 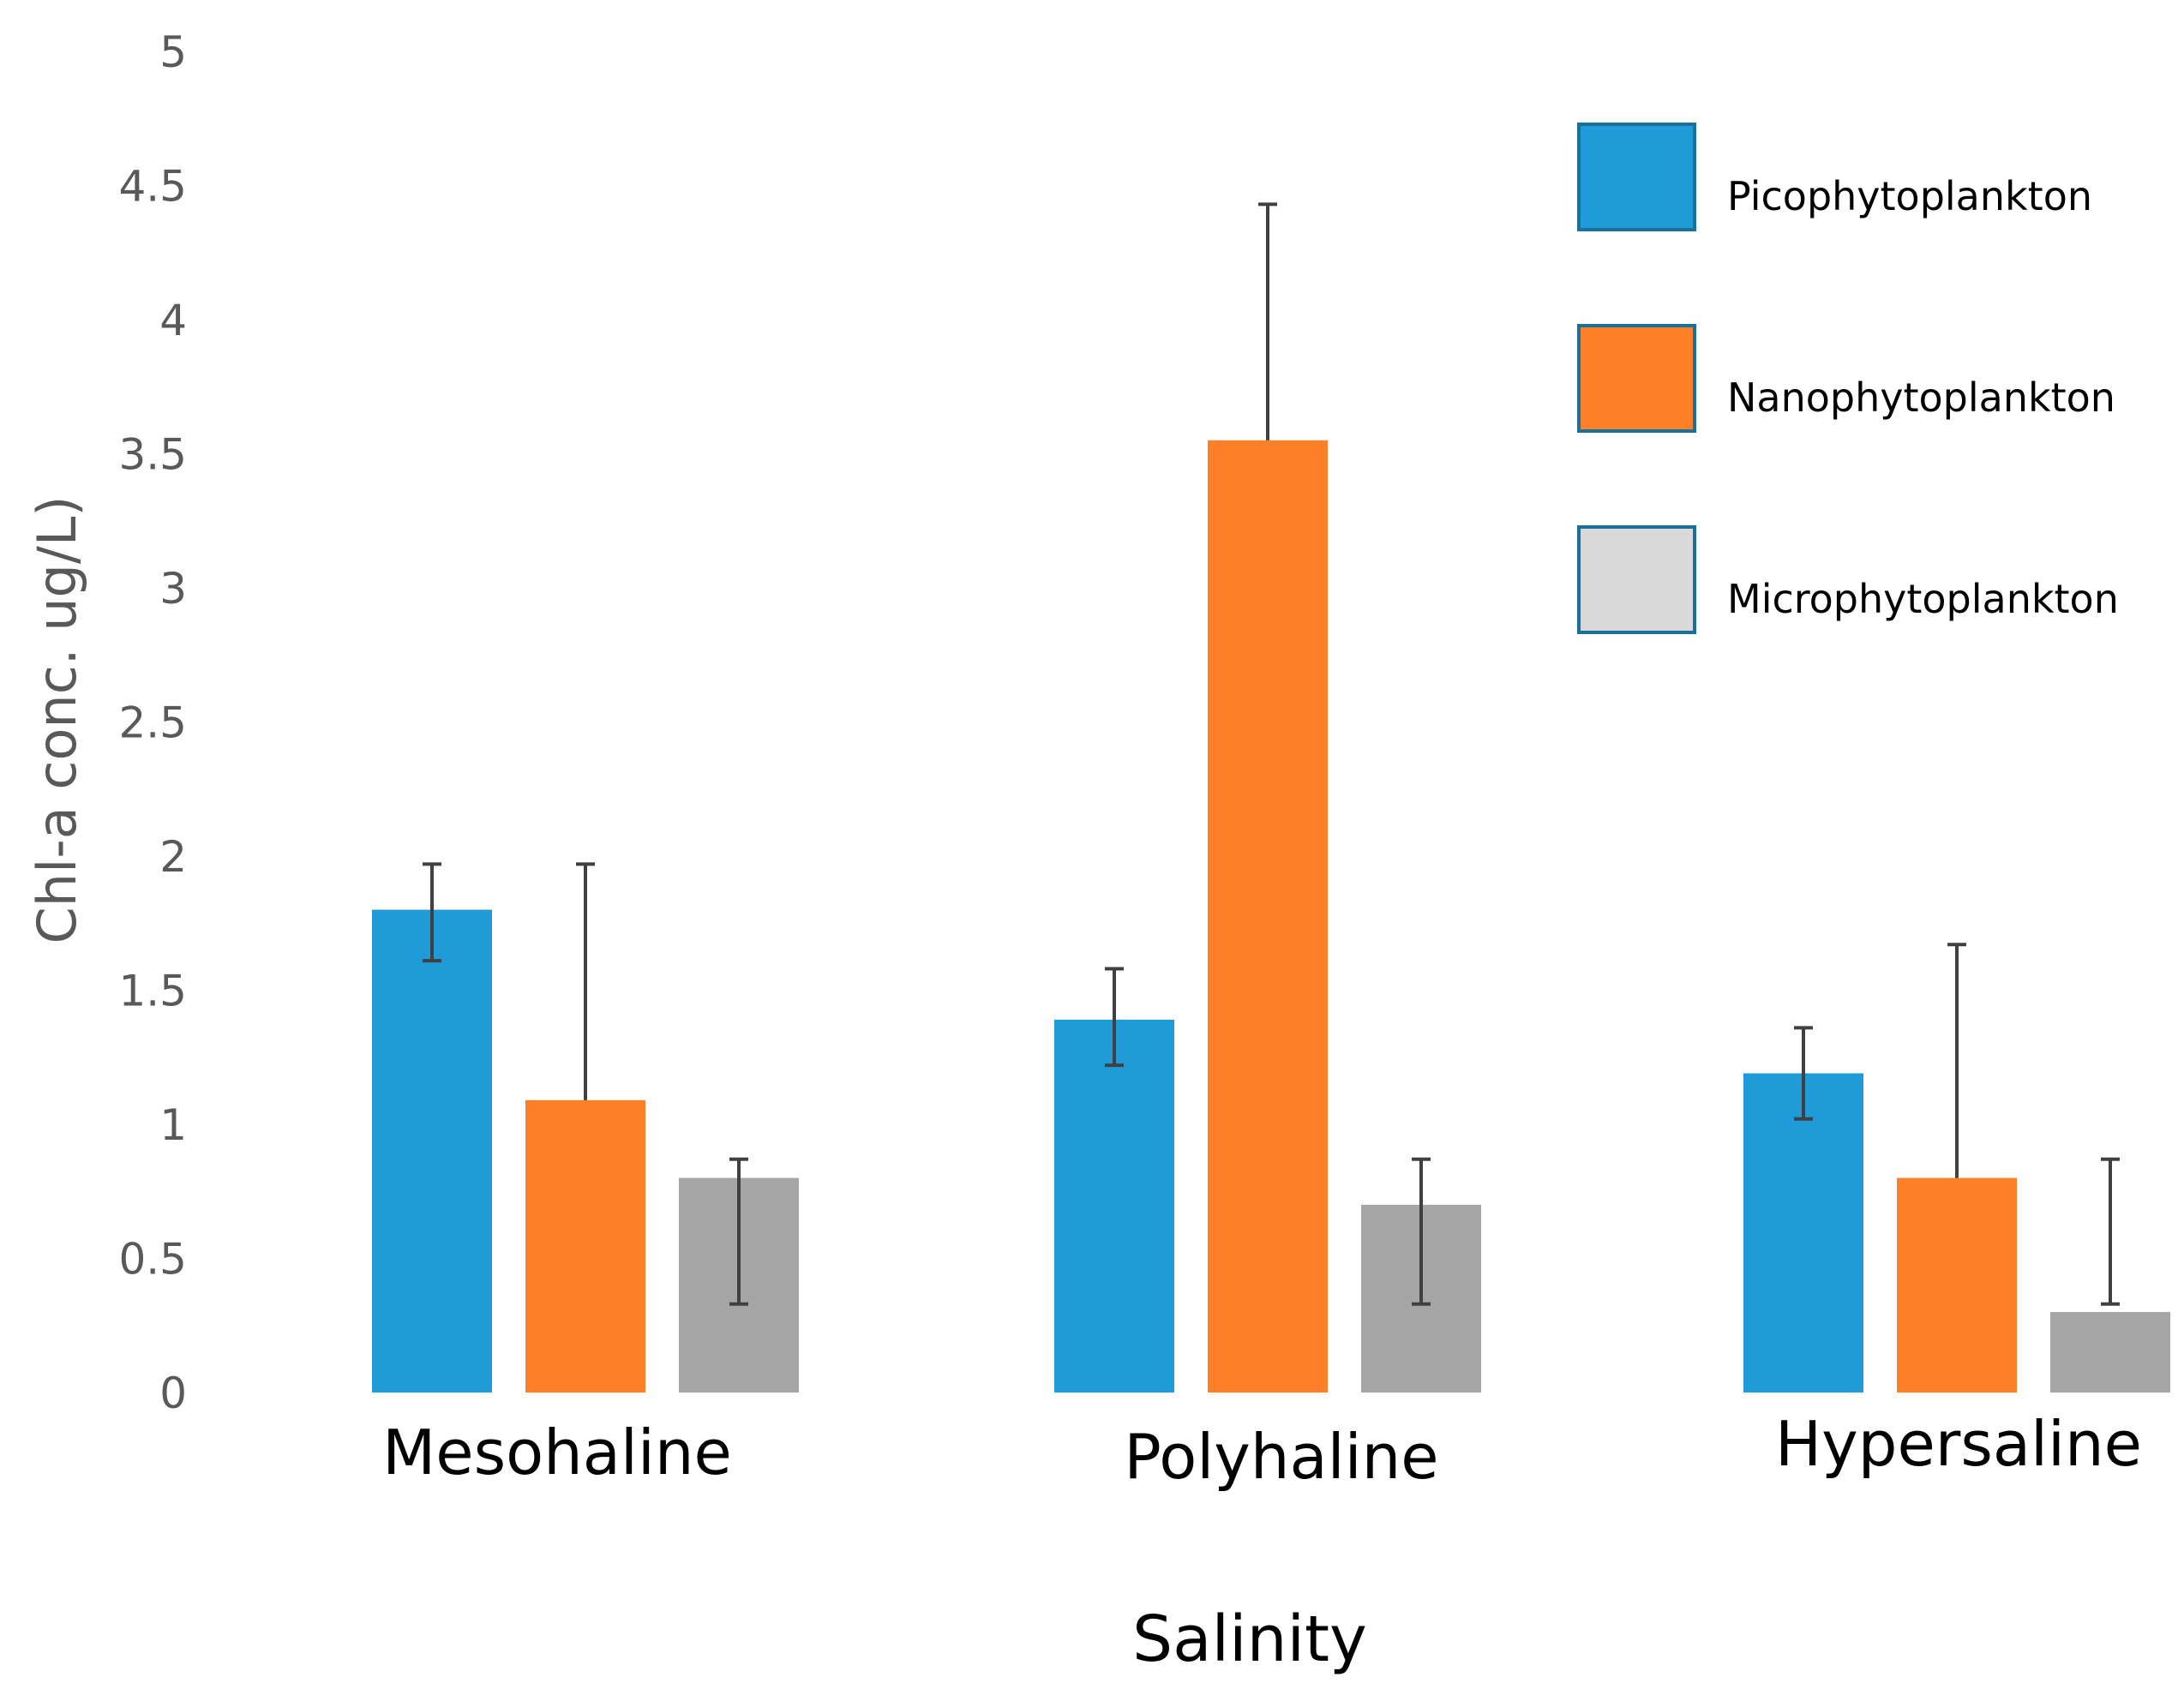 I want to click on bar-picophytoplankton-polyhaline, so click(x=1114, y=1206).